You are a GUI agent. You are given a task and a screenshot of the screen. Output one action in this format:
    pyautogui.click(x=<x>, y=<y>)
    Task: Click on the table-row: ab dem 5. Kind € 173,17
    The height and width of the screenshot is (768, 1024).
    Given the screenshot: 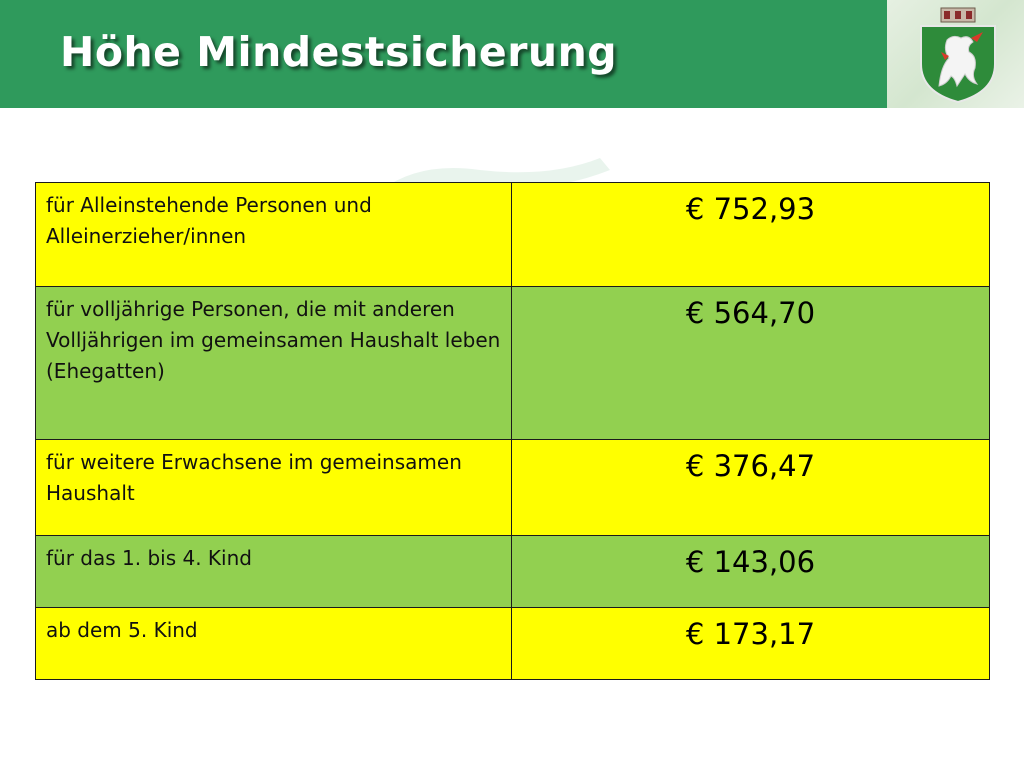 What is the action you would take?
    pyautogui.click(x=512, y=643)
    